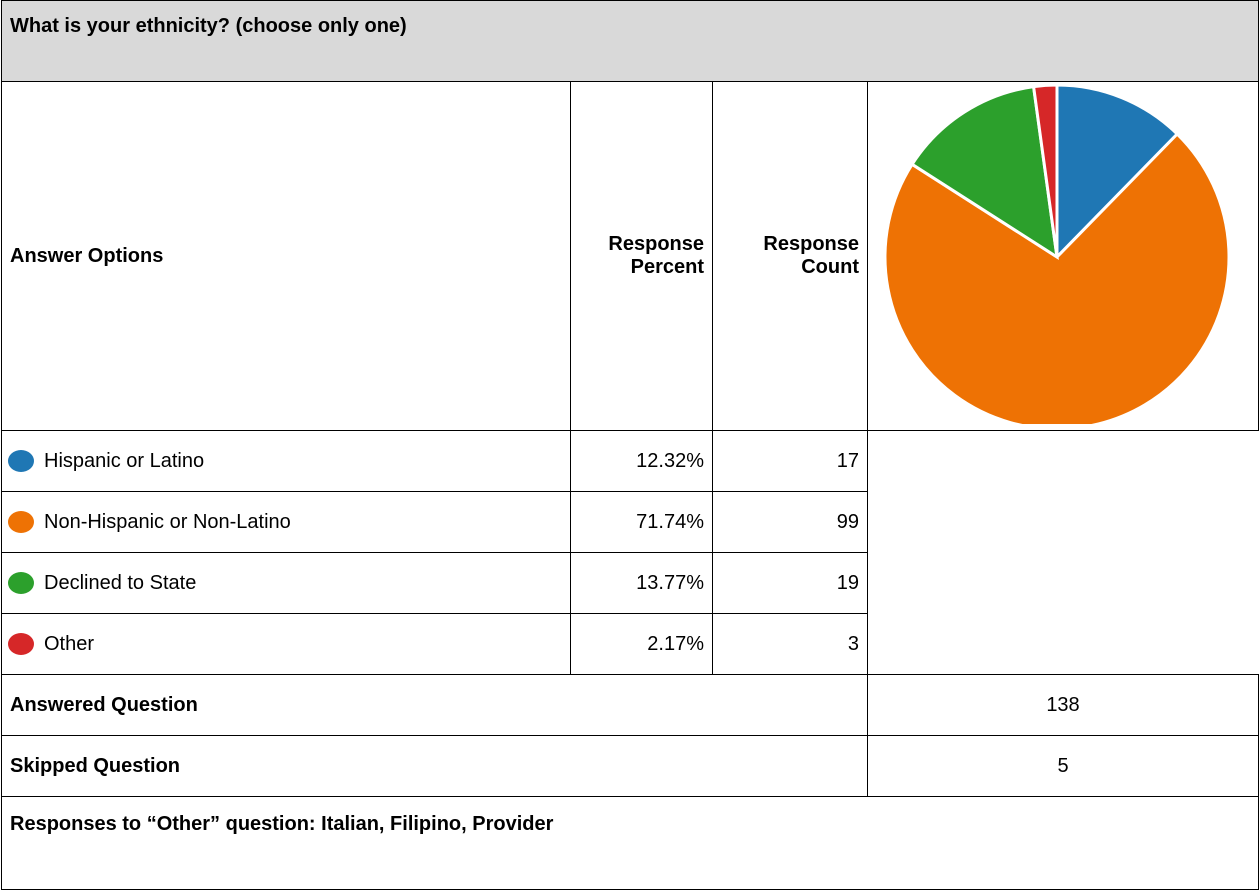  I want to click on response-percent: 2.17%, so click(641, 644).